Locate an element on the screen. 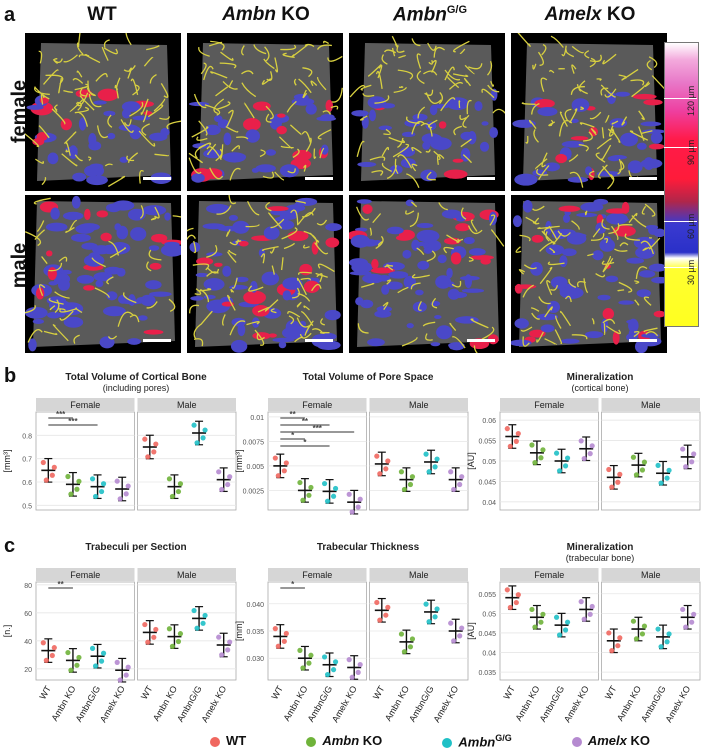 The width and height of the screenshot is (711, 755). legend-item-wt: WT is located at coordinates (228, 741).